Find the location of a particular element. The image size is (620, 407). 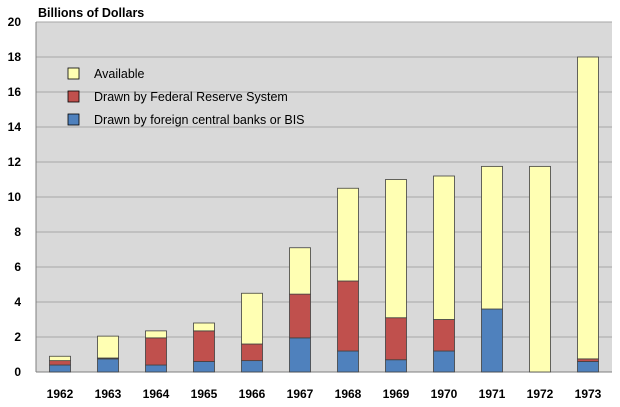

y-tick-label: 6 is located at coordinates (17, 267).